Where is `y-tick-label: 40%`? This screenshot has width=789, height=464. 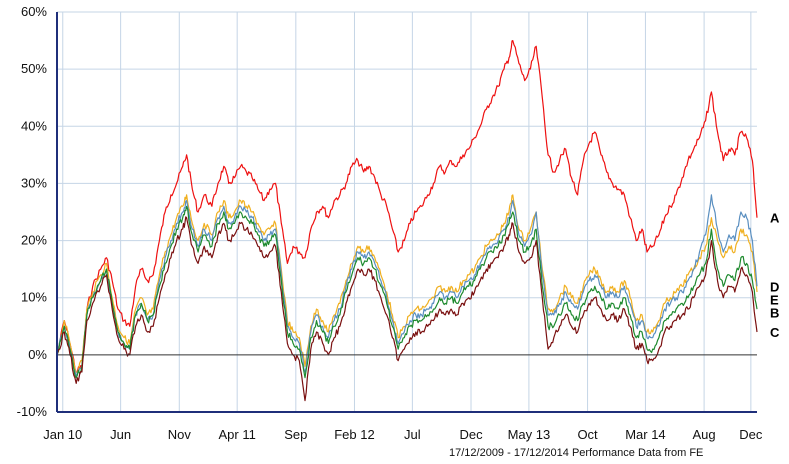 y-tick-label: 40% is located at coordinates (34, 125).